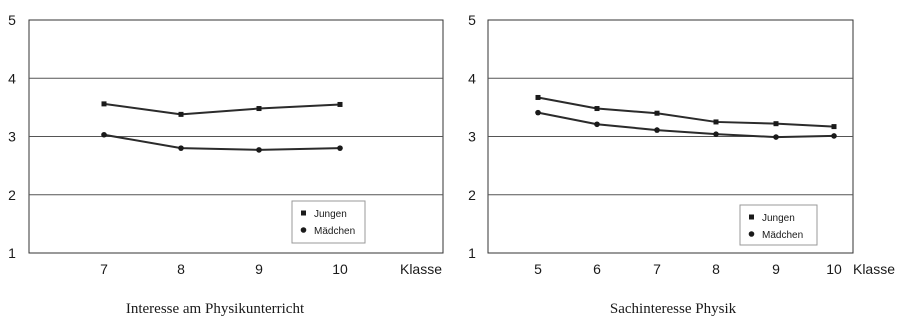 Image resolution: width=903 pixels, height=322 pixels. Describe the element at coordinates (538, 269) in the screenshot. I see `x-tick-label: 5` at that location.